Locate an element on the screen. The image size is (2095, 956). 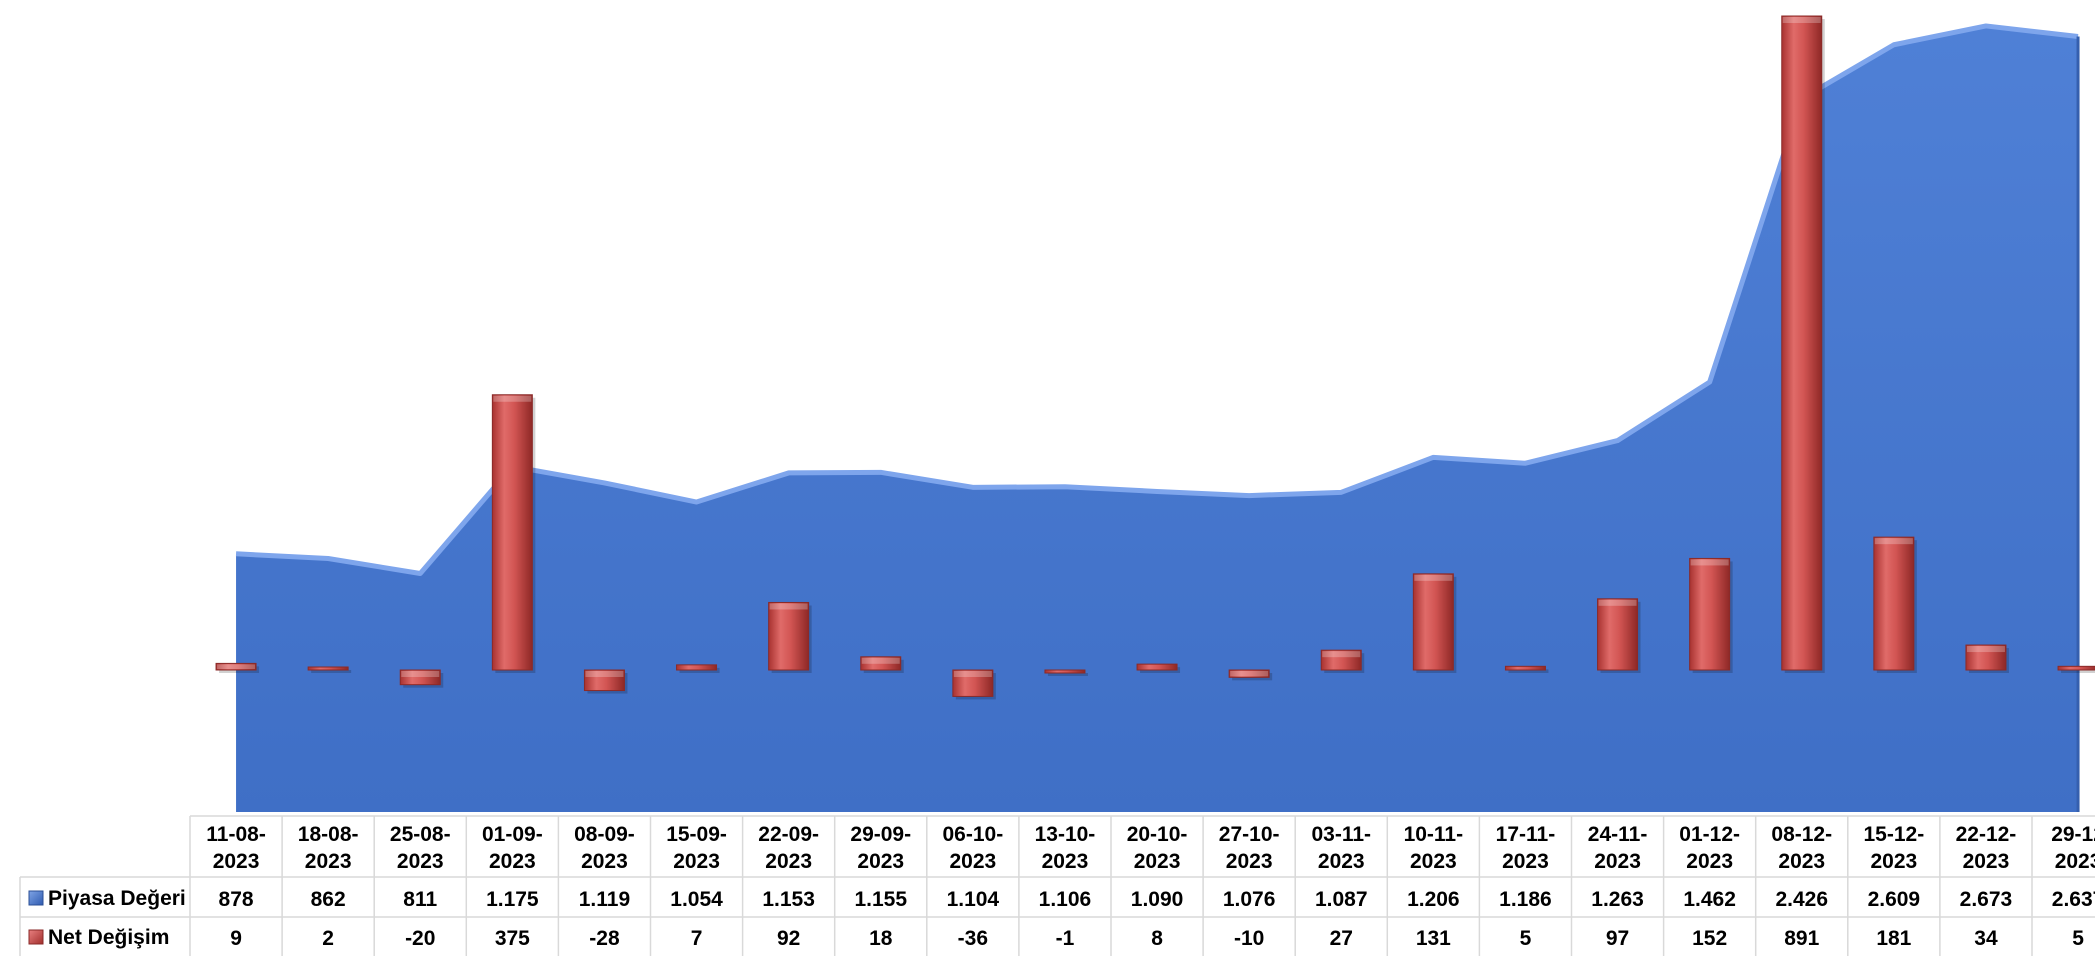
data-label-piyasa-degeri: 1.087 is located at coordinates (1341, 899).